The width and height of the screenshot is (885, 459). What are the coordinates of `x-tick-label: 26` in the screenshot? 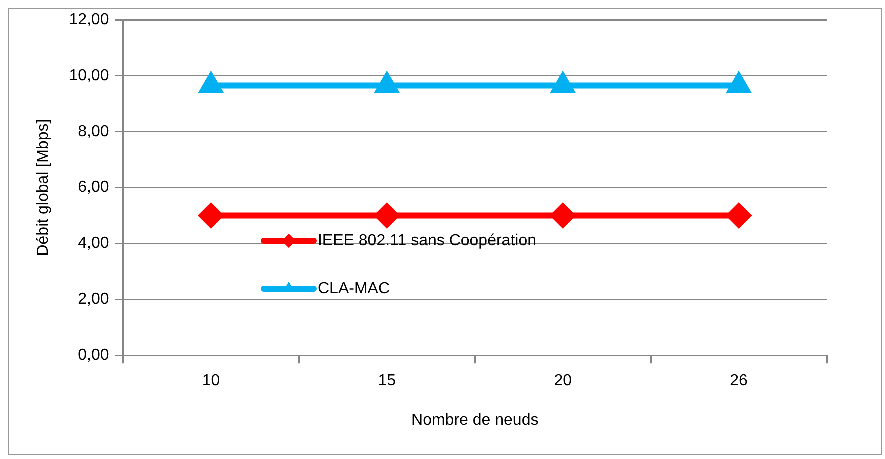 It's located at (739, 381).